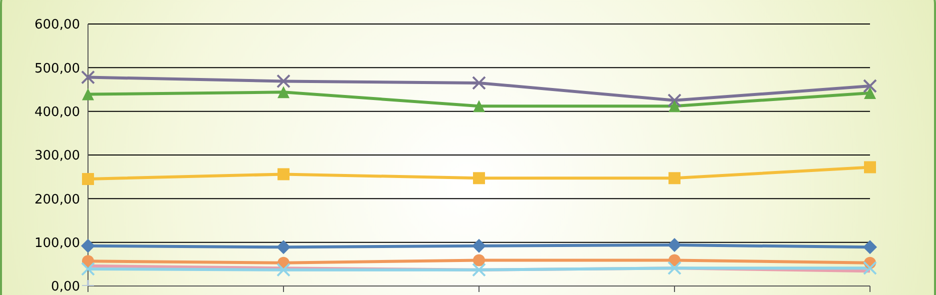 The height and width of the screenshot is (295, 936). I want to click on y-tick-label: 400,00, so click(57, 112).